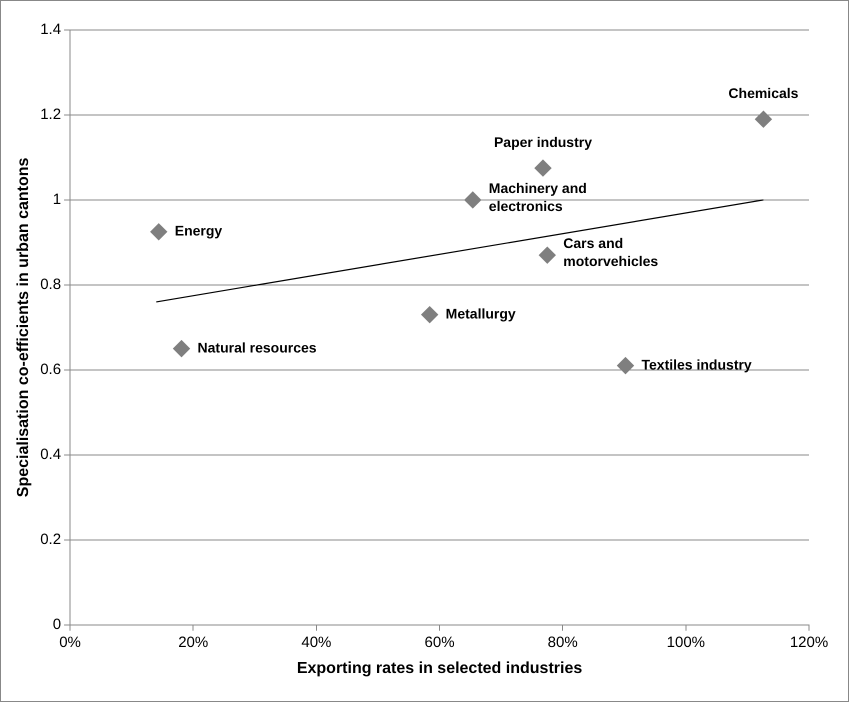 The image size is (851, 704). Describe the element at coordinates (23, 327) in the screenshot. I see `y-axis-title: Specialisation co-efficients in urban cantons` at that location.